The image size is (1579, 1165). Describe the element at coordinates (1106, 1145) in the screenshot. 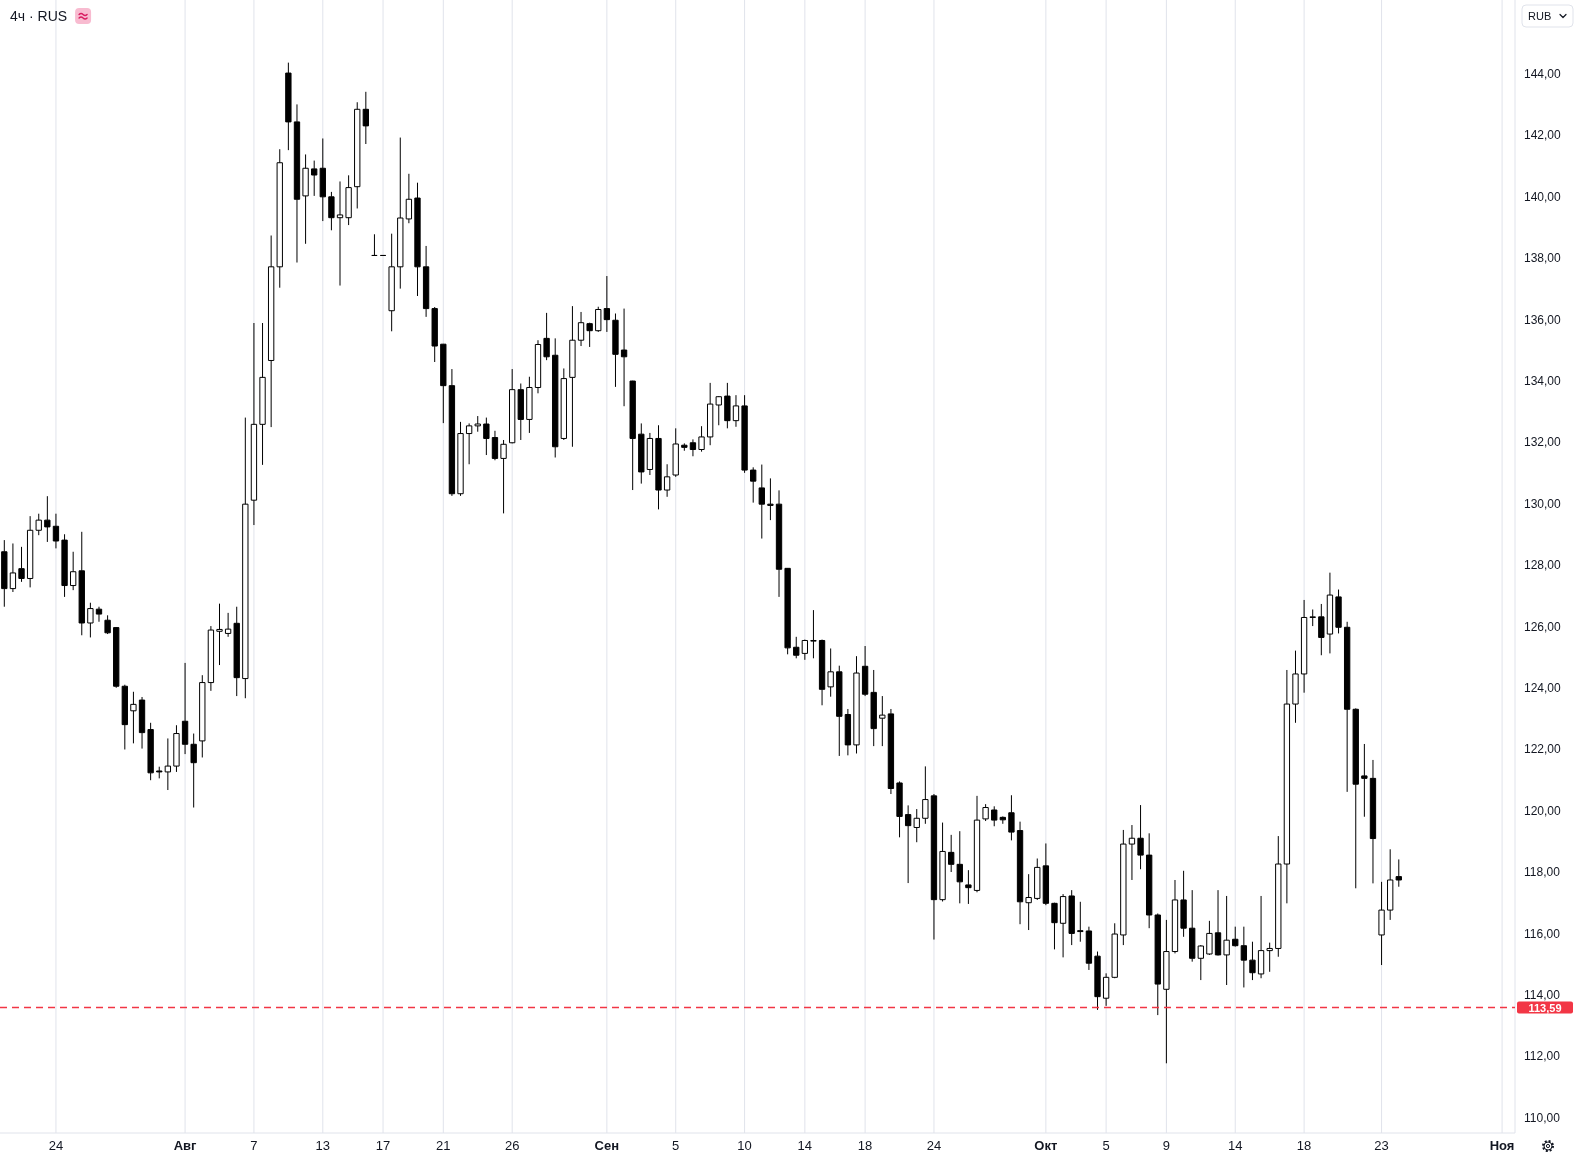

I see `x-tick-label: 5` at that location.